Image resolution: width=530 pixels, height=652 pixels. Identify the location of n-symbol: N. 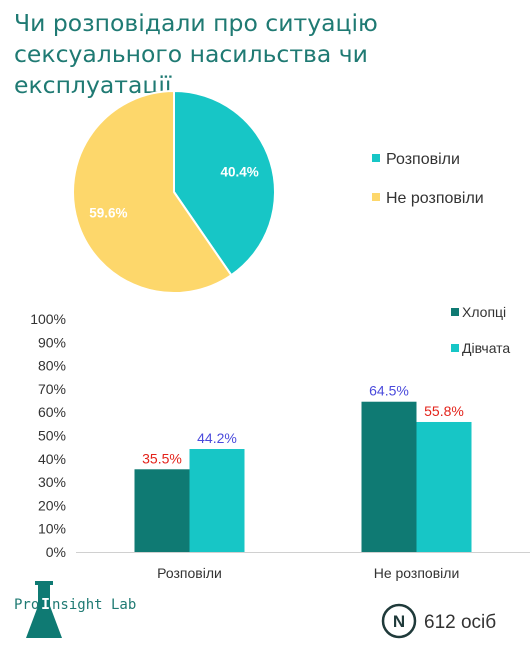
(399, 621).